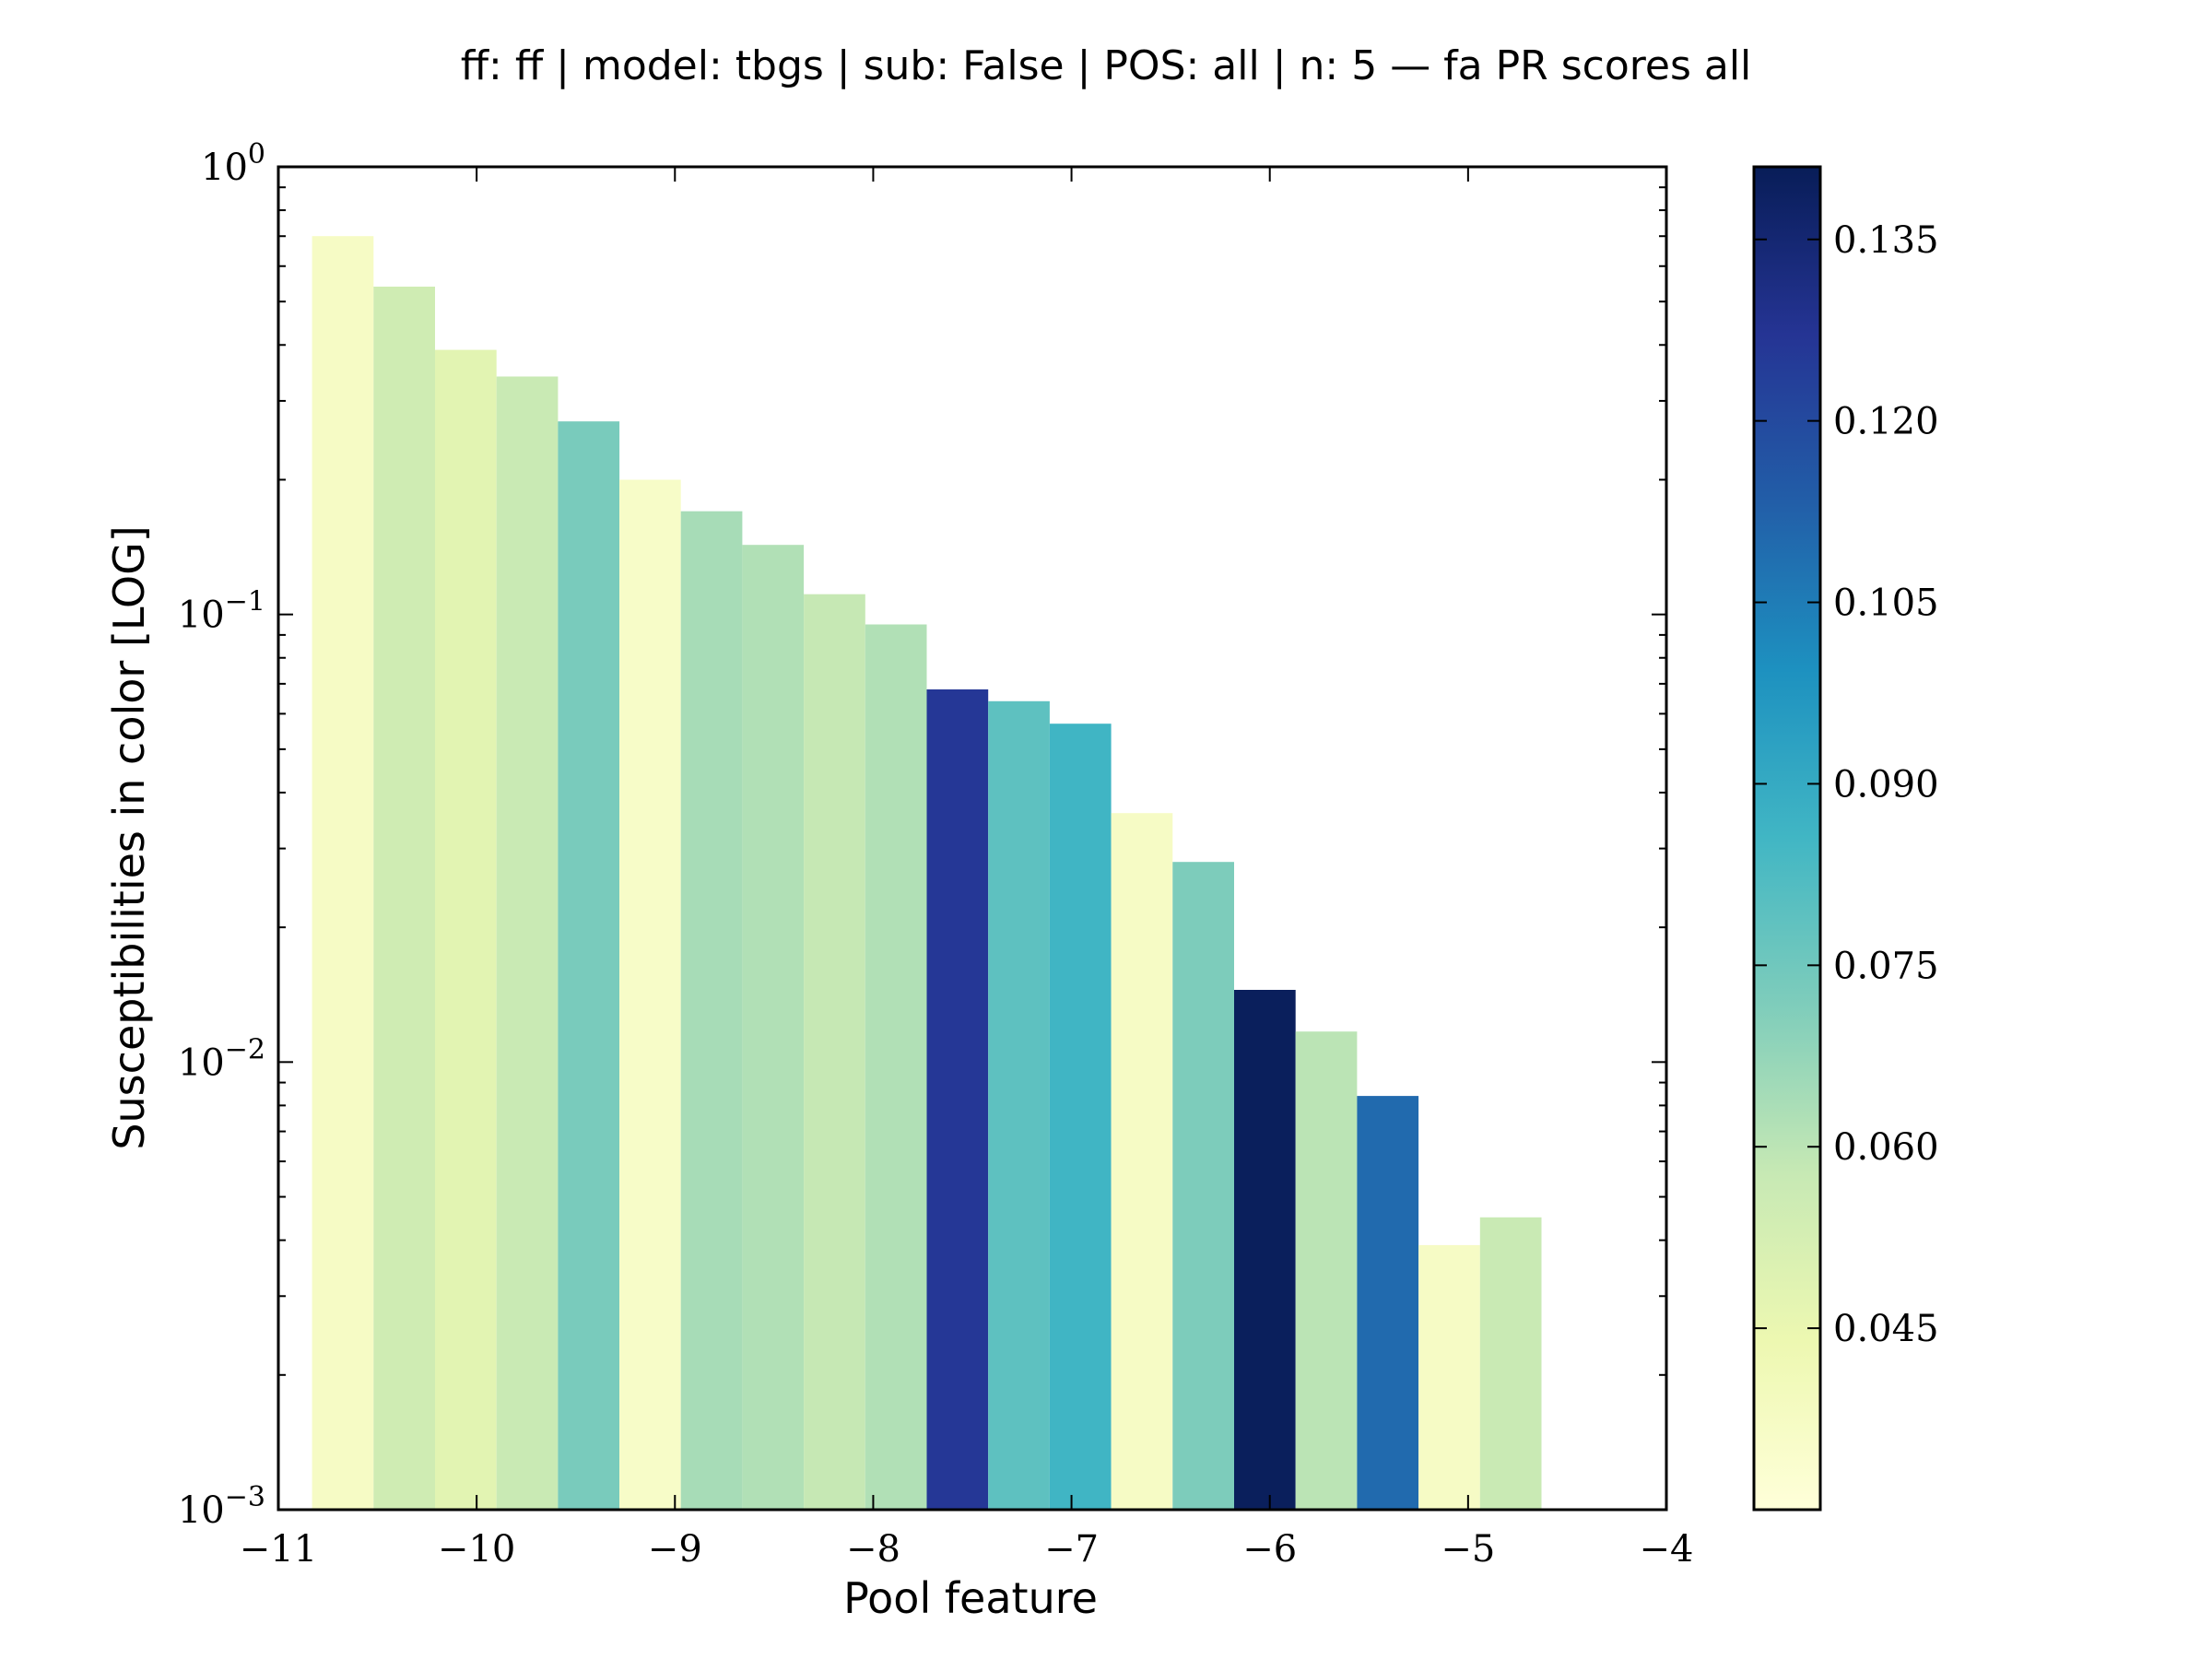 The height and width of the screenshot is (1659, 2212). Describe the element at coordinates (476, 1549) in the screenshot. I see `x-tick-label: −10` at that location.